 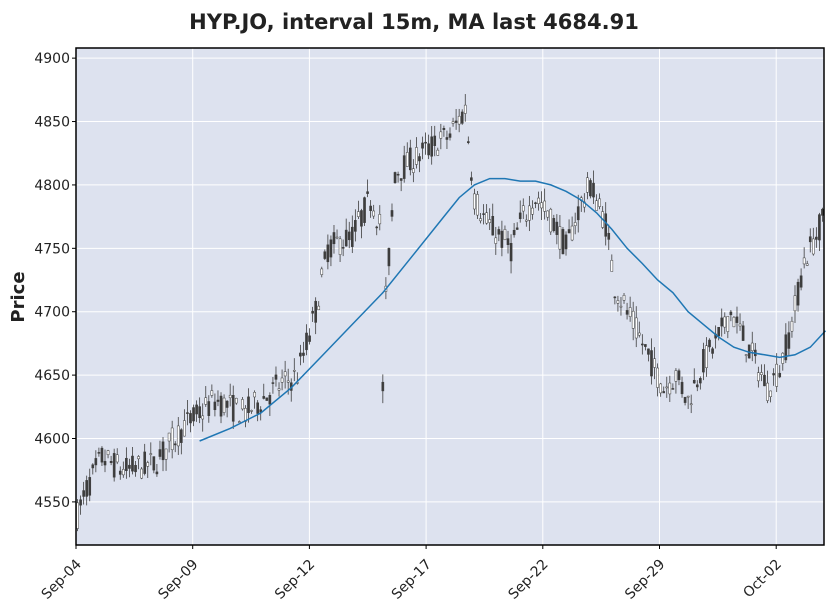 I want to click on x-tick-label: Oct-02, so click(x=762, y=579).